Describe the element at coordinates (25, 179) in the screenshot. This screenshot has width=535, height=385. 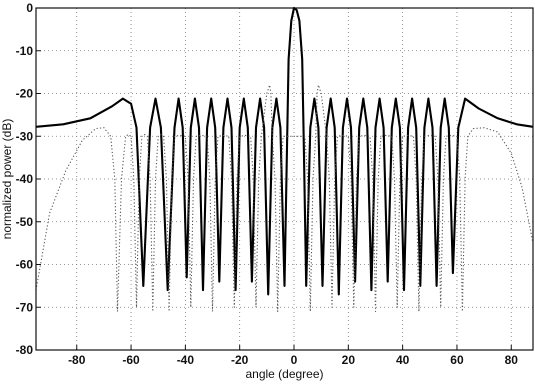
I see `y-tick-label: -40` at that location.